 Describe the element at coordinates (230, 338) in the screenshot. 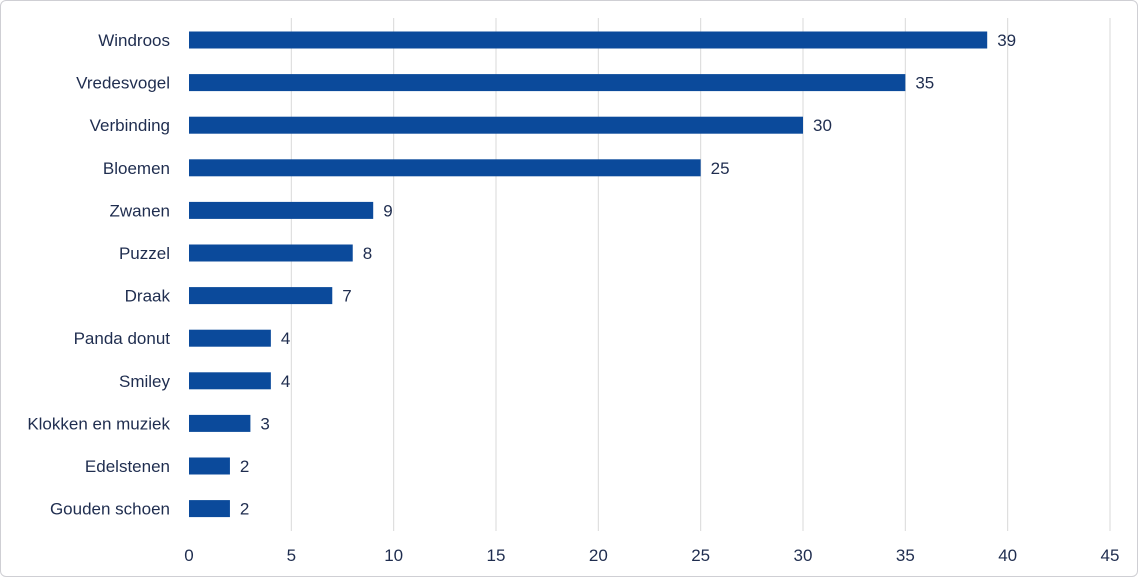

I see `bar-panda-donut` at that location.